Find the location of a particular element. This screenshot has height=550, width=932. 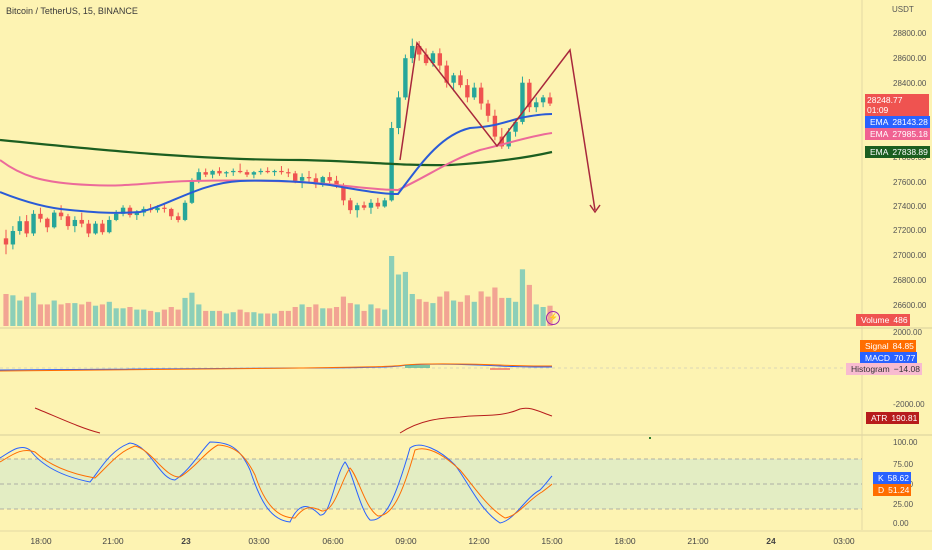

stoch-tick: 100.00 is located at coordinates (905, 442).